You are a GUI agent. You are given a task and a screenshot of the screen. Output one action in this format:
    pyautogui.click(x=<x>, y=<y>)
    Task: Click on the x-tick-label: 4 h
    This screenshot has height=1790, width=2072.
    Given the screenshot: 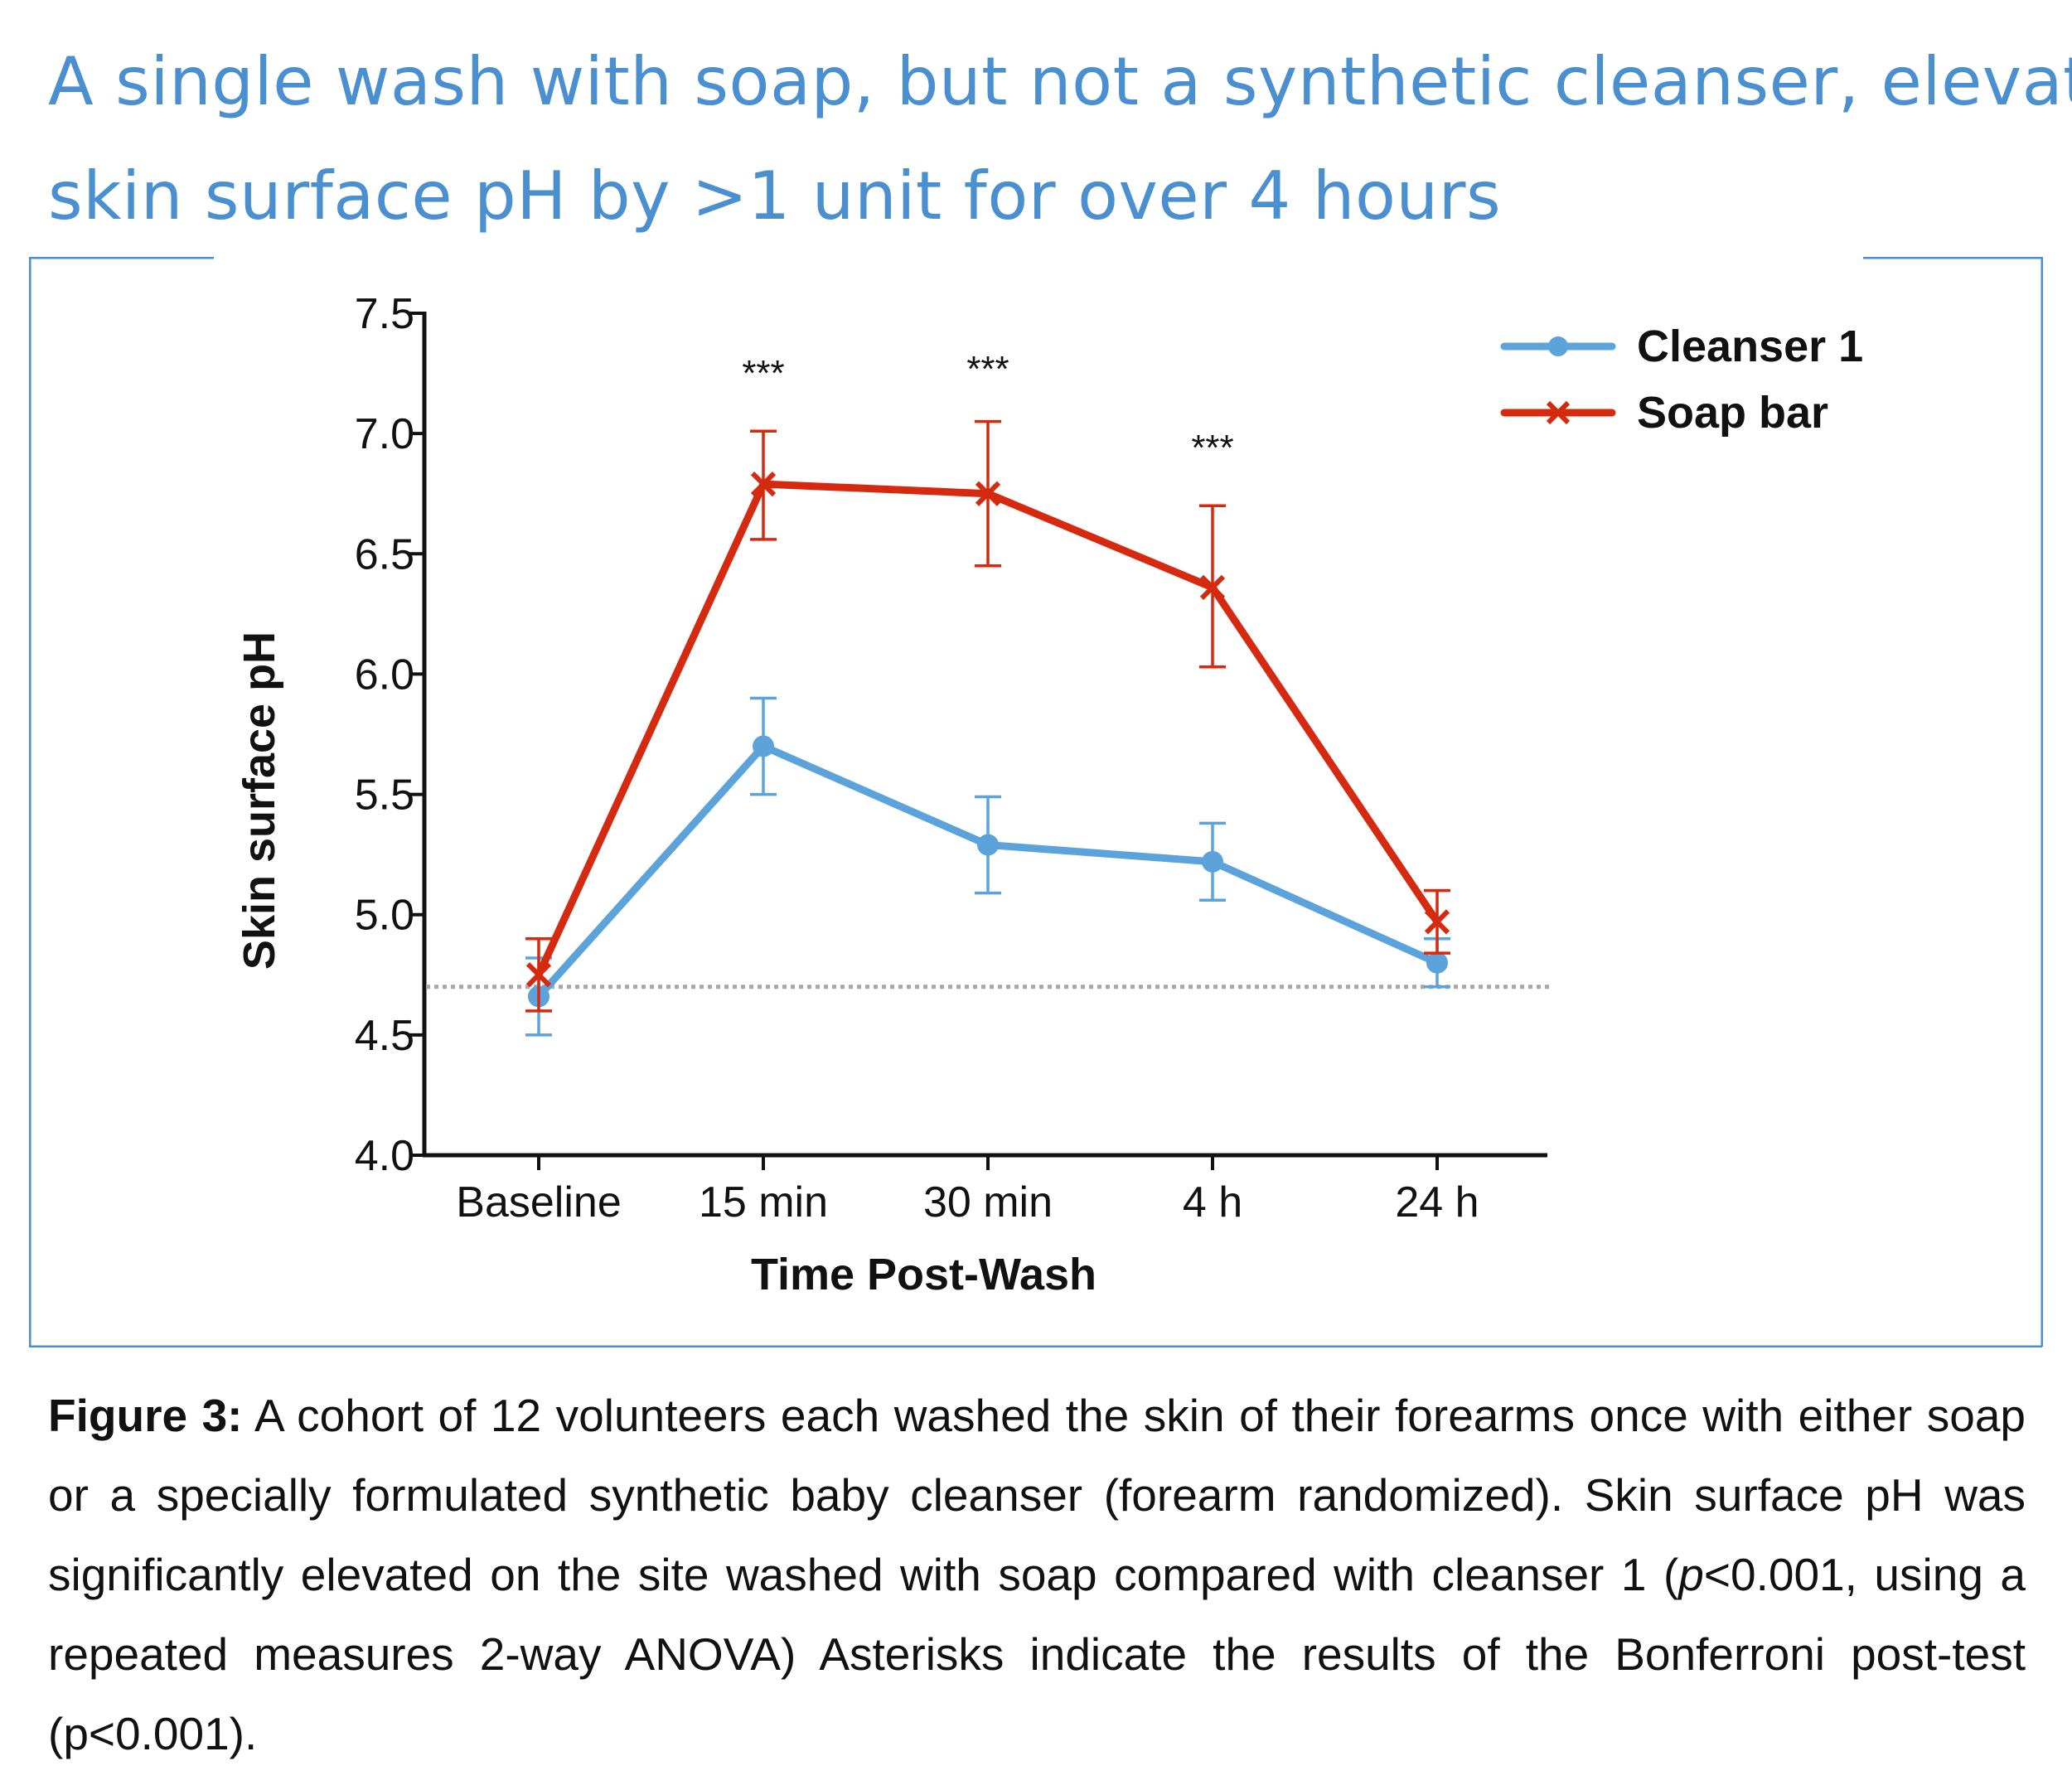 What is the action you would take?
    pyautogui.click(x=1212, y=1202)
    